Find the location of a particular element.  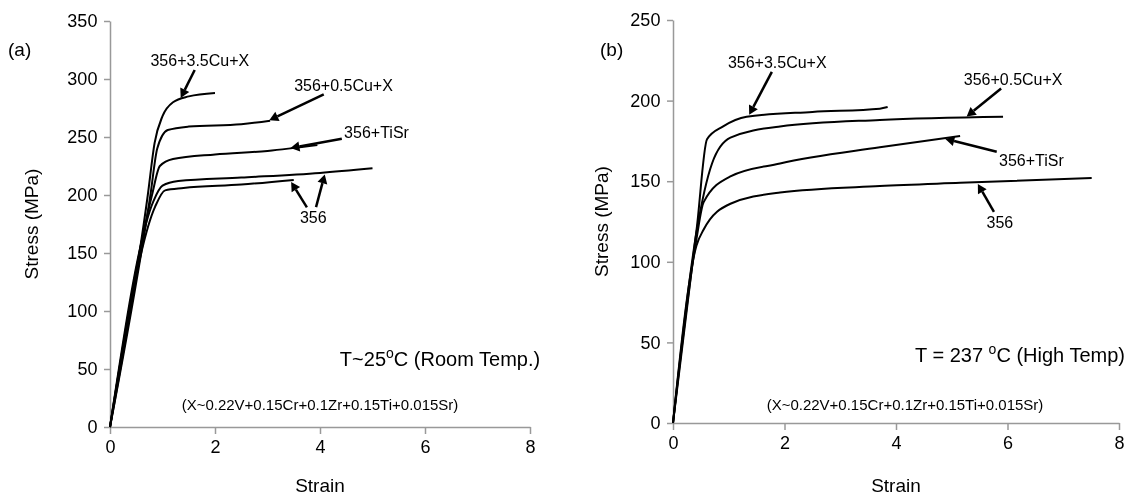

annotation: T = 237 $^{o}$C (High Temp) is located at coordinates (1020, 353).